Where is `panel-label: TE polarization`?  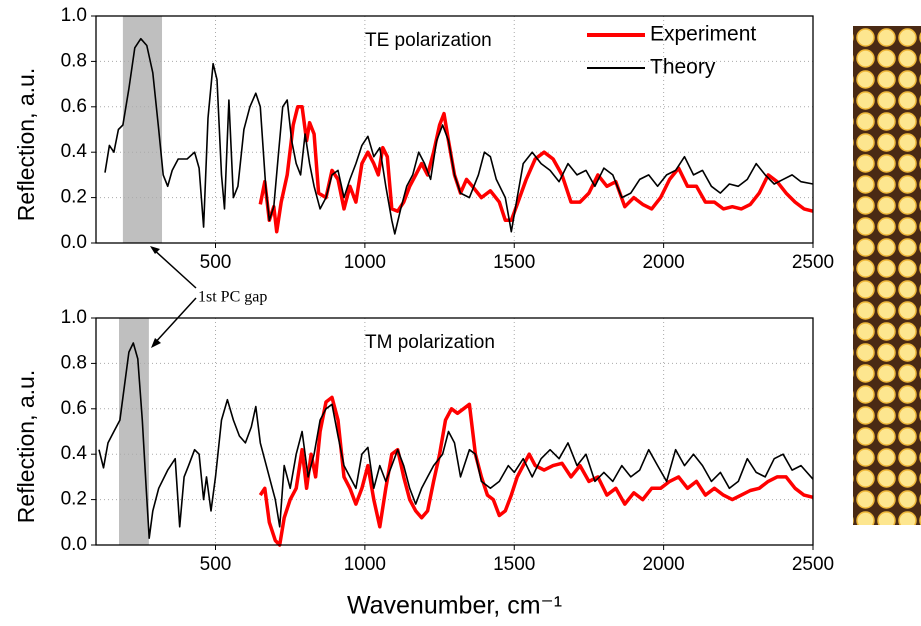
panel-label: TE polarization is located at coordinates (428, 40).